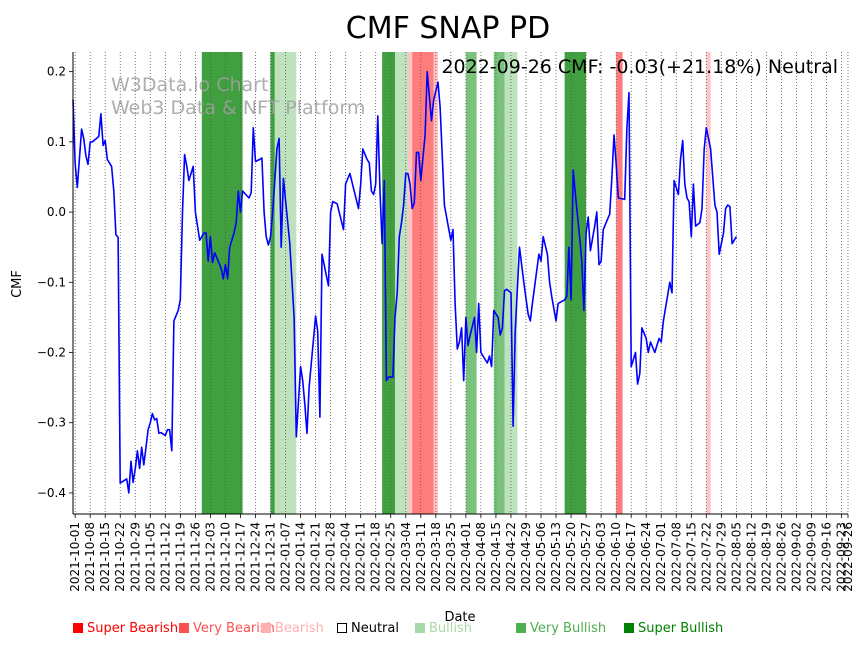  What do you see at coordinates (120, 557) in the screenshot?
I see `x-tick-label: 2021-10-22` at bounding box center [120, 557].